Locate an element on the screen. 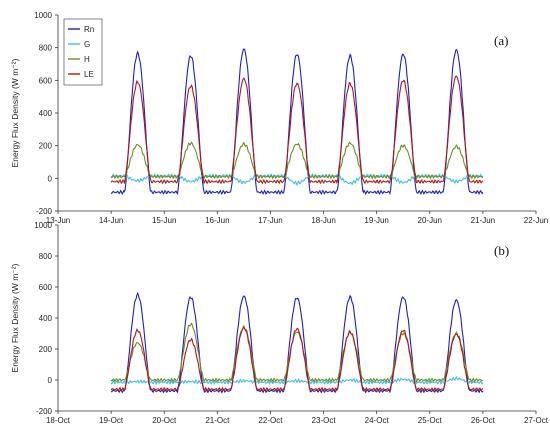  x-tick-label: 21-Oct is located at coordinates (217, 420).